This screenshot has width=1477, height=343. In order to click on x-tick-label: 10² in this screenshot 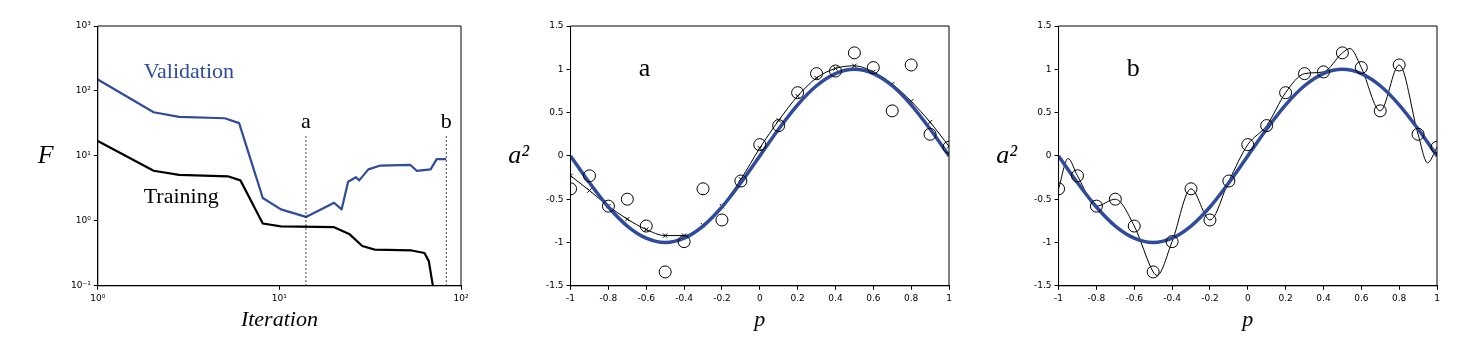, I will do `click(461, 297)`.